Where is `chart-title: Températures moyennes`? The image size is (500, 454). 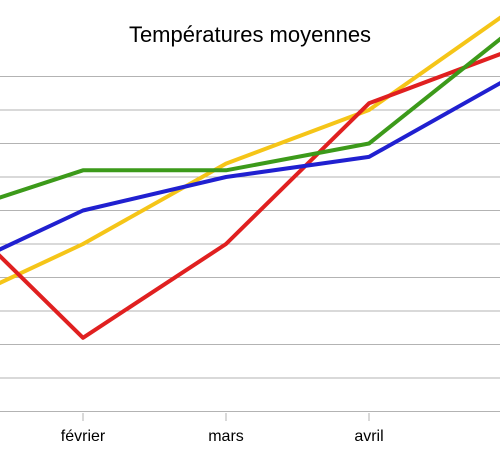
chart-title: Températures moyennes is located at coordinates (250, 34).